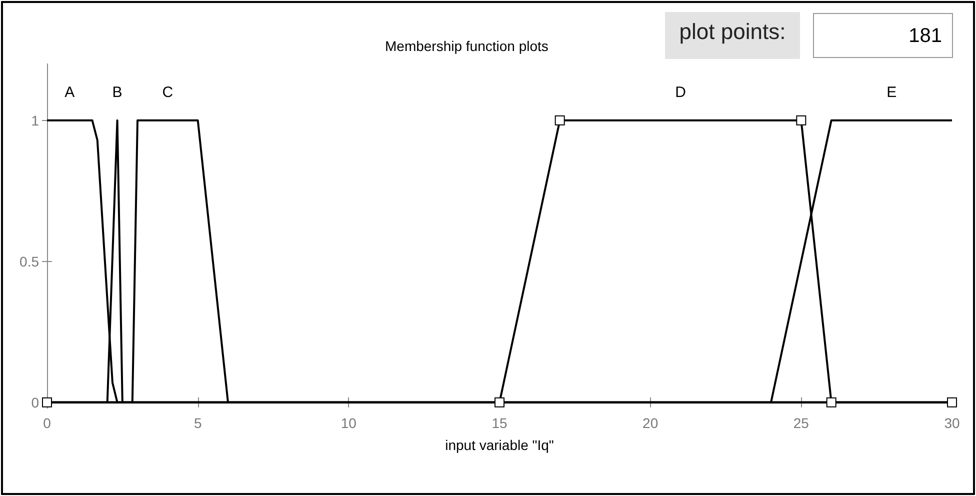  What do you see at coordinates (680, 92) in the screenshot?
I see `series-label: D` at bounding box center [680, 92].